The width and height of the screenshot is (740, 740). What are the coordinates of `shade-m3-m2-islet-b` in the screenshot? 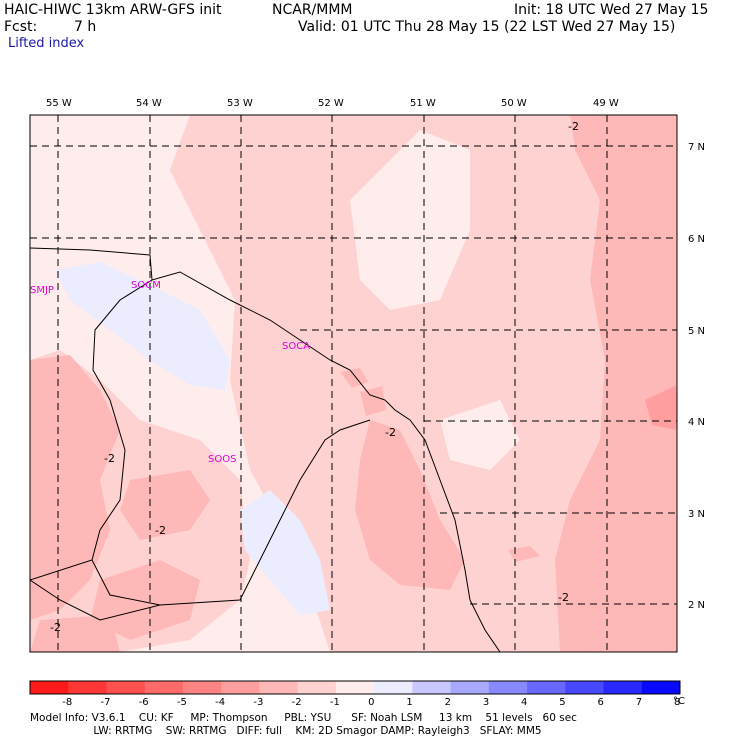 It's located at (373, 401).